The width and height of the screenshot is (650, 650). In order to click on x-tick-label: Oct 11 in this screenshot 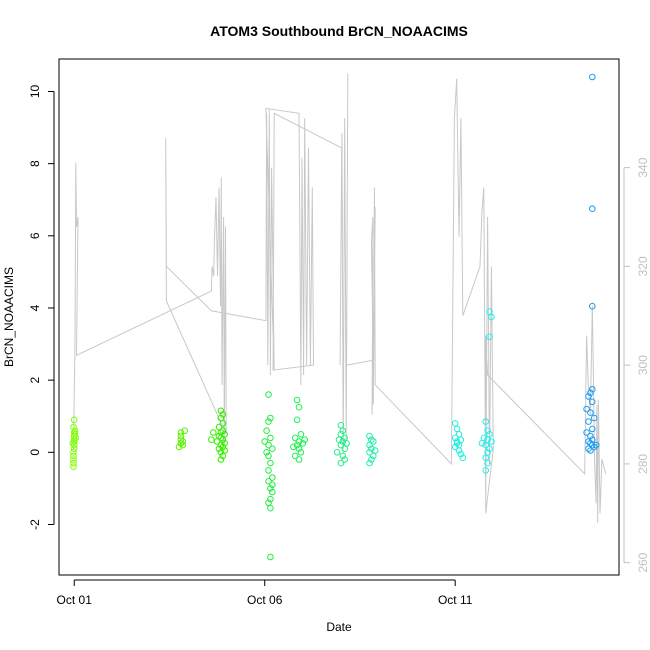, I will do `click(455, 600)`.